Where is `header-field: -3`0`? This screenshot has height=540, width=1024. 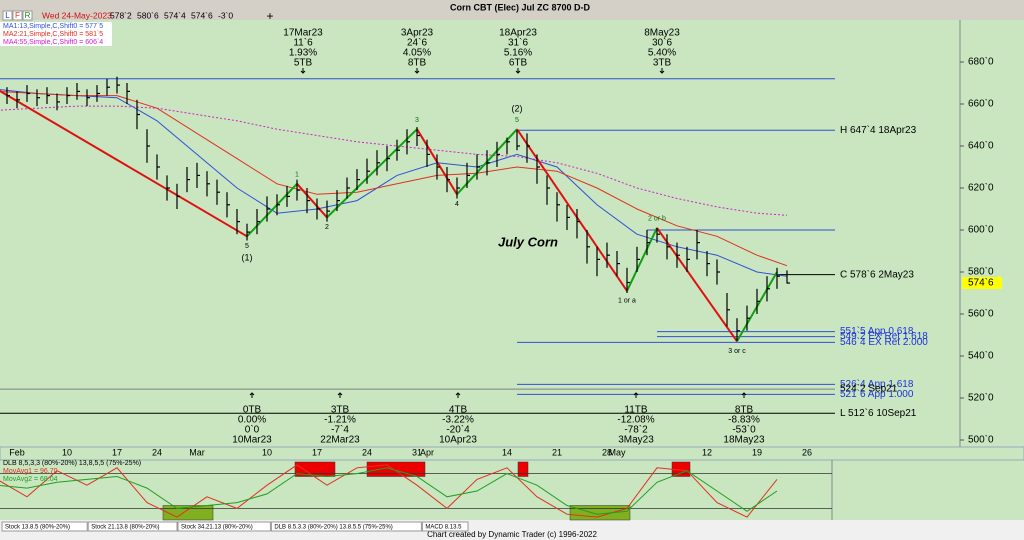 header-field: -3`0 is located at coordinates (225, 15).